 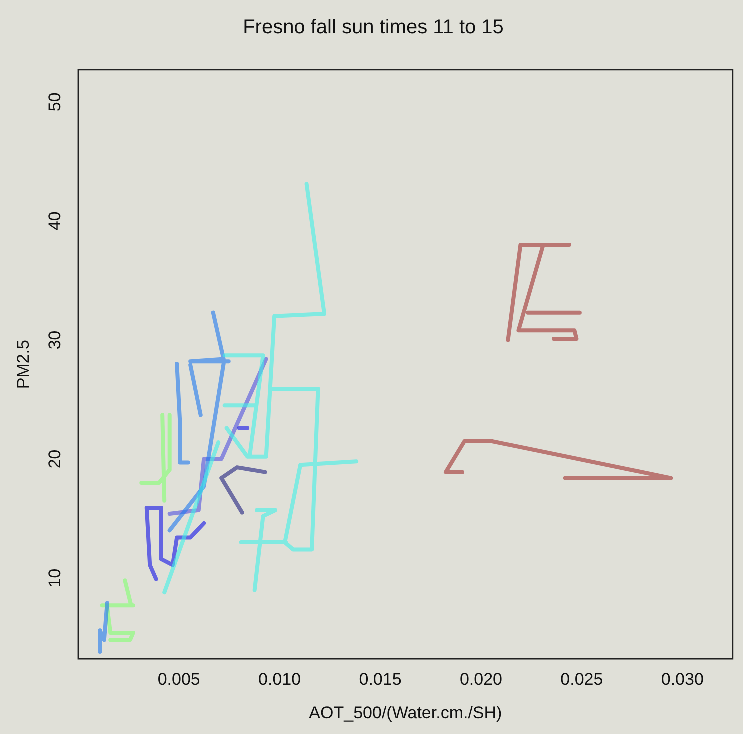 I want to click on y-tick-label: 20, so click(x=55, y=459).